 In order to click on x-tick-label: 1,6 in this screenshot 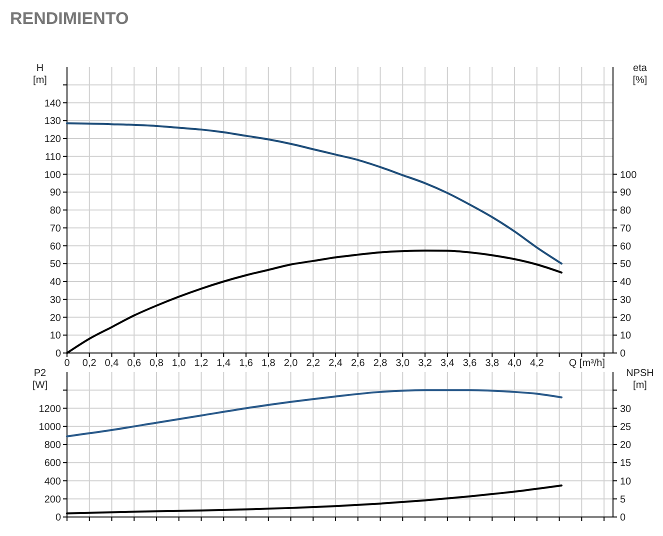, I will do `click(246, 363)`.